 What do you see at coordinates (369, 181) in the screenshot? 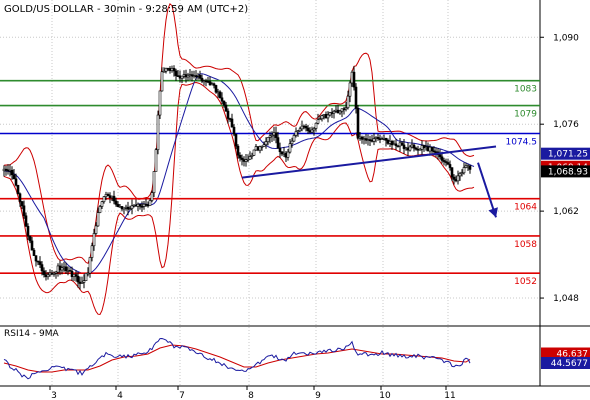
I see `trendline-and-arrow` at bounding box center [369, 181].